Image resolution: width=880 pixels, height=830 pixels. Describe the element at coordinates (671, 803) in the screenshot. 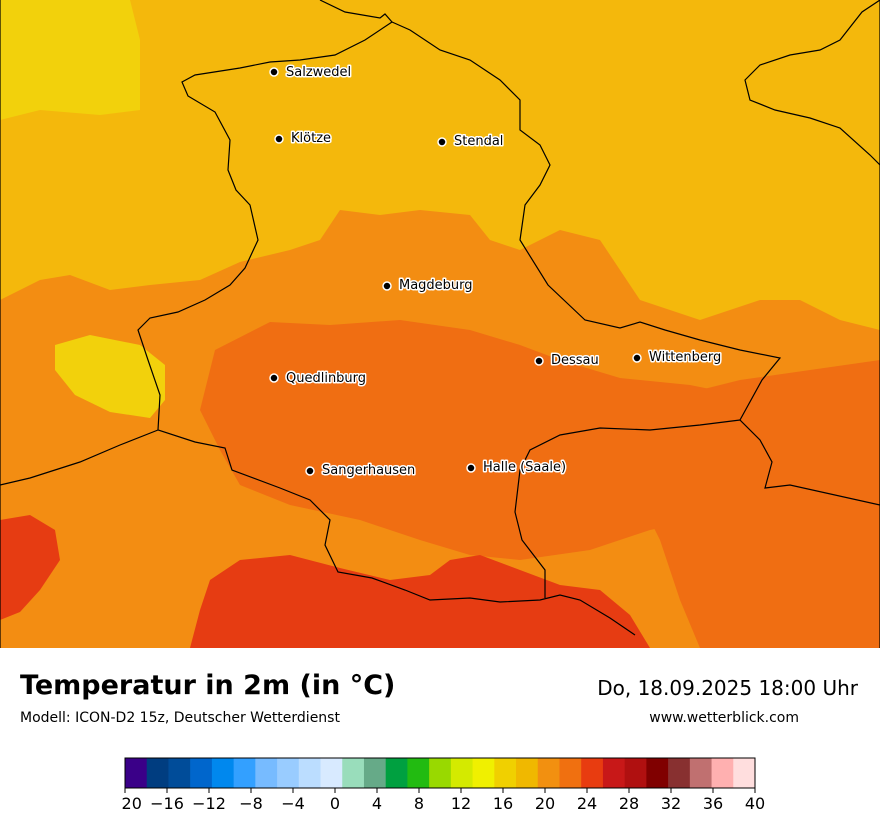

I see `legend-tick-label: 32` at that location.